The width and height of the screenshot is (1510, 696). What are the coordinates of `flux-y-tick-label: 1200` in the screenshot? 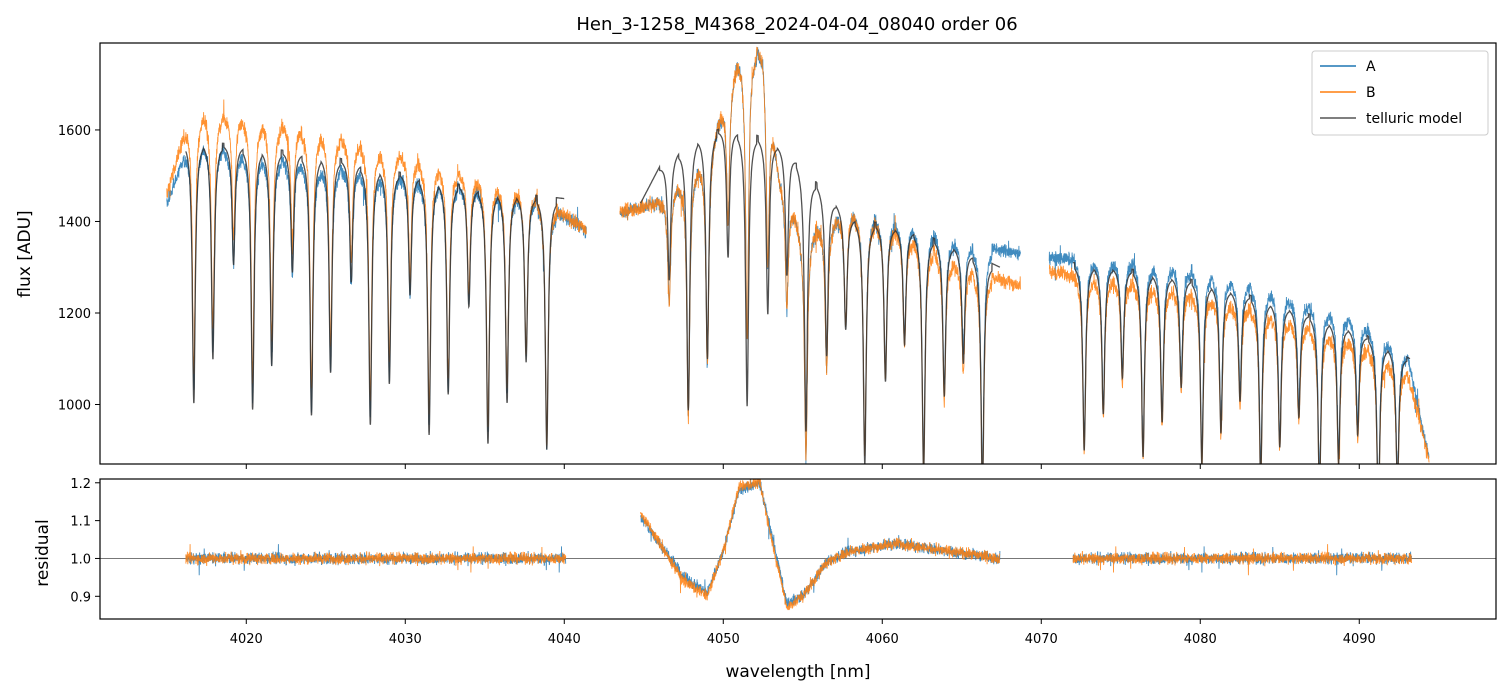 It's located at (74, 314).